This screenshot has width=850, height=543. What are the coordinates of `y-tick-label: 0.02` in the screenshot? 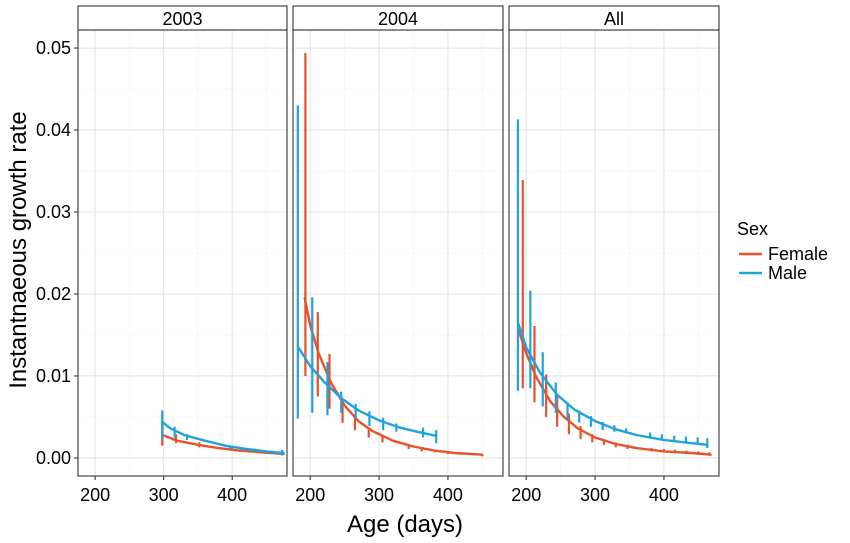 It's located at (53, 294).